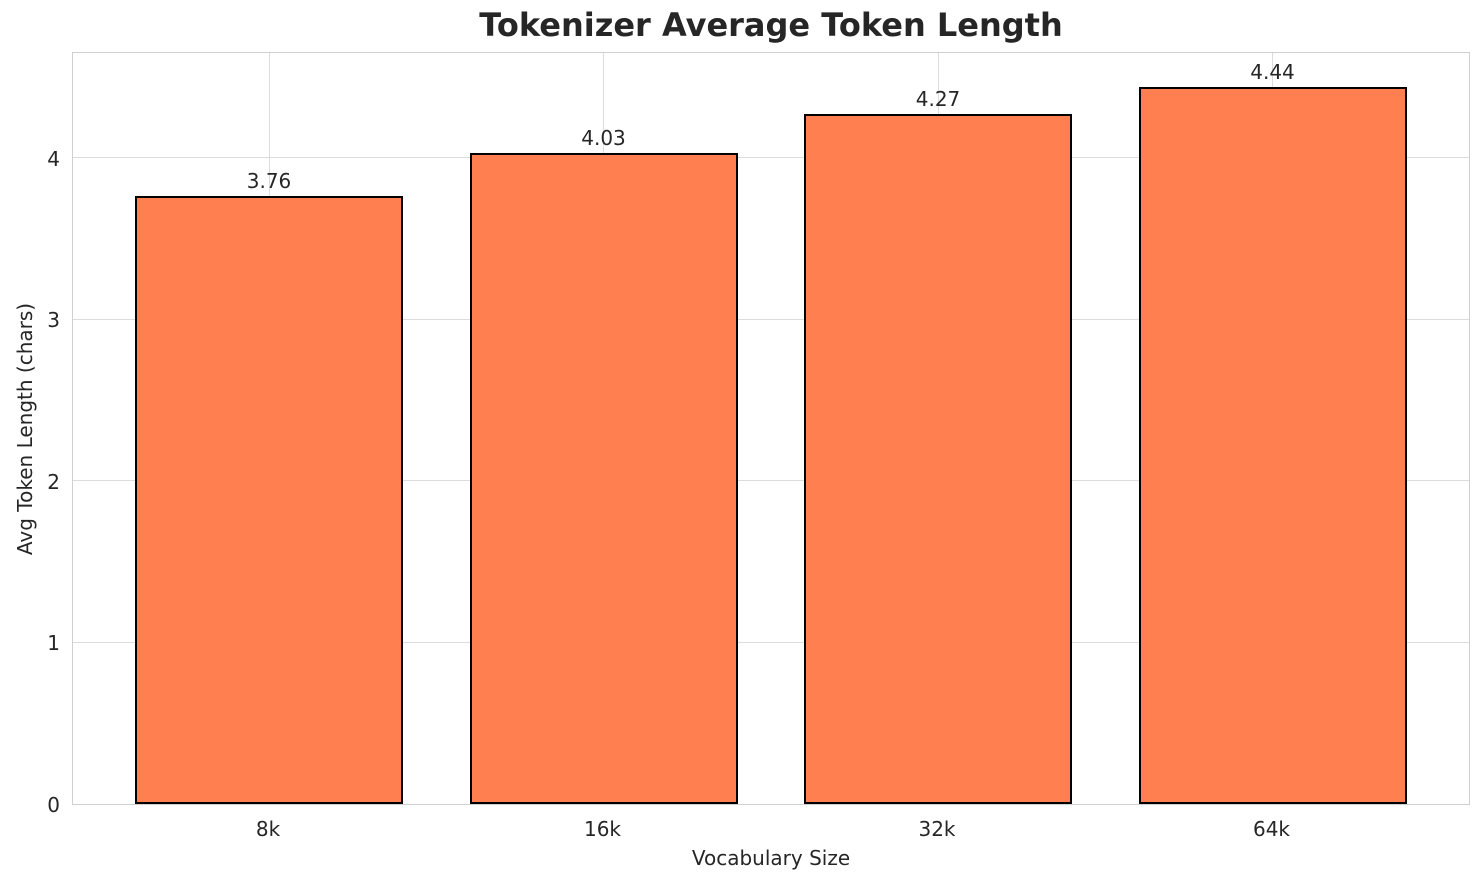  Describe the element at coordinates (938, 99) in the screenshot. I see `bar-value-label: 4.27` at that location.